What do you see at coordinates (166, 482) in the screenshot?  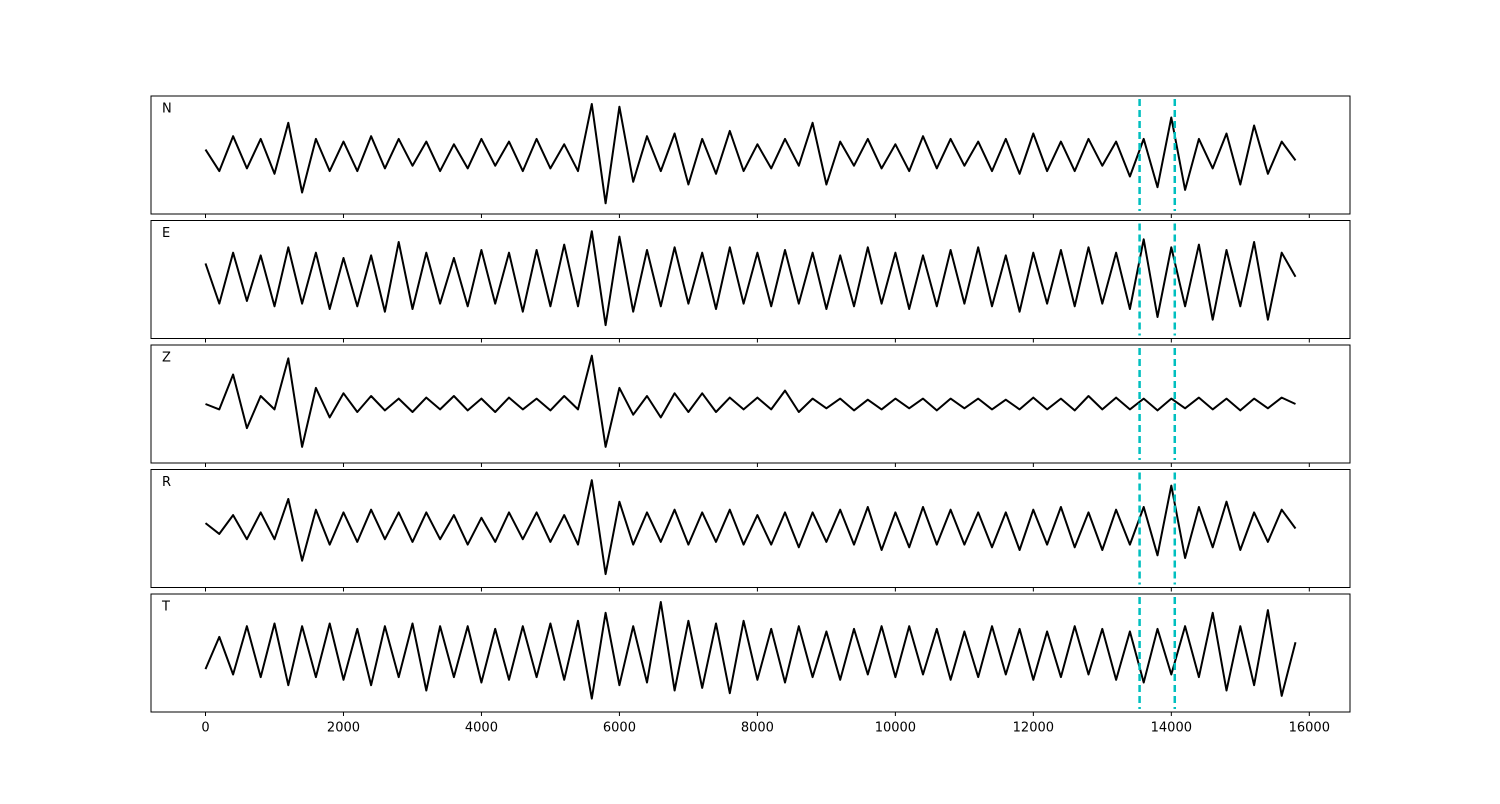 I see `panel-label: R` at bounding box center [166, 482].